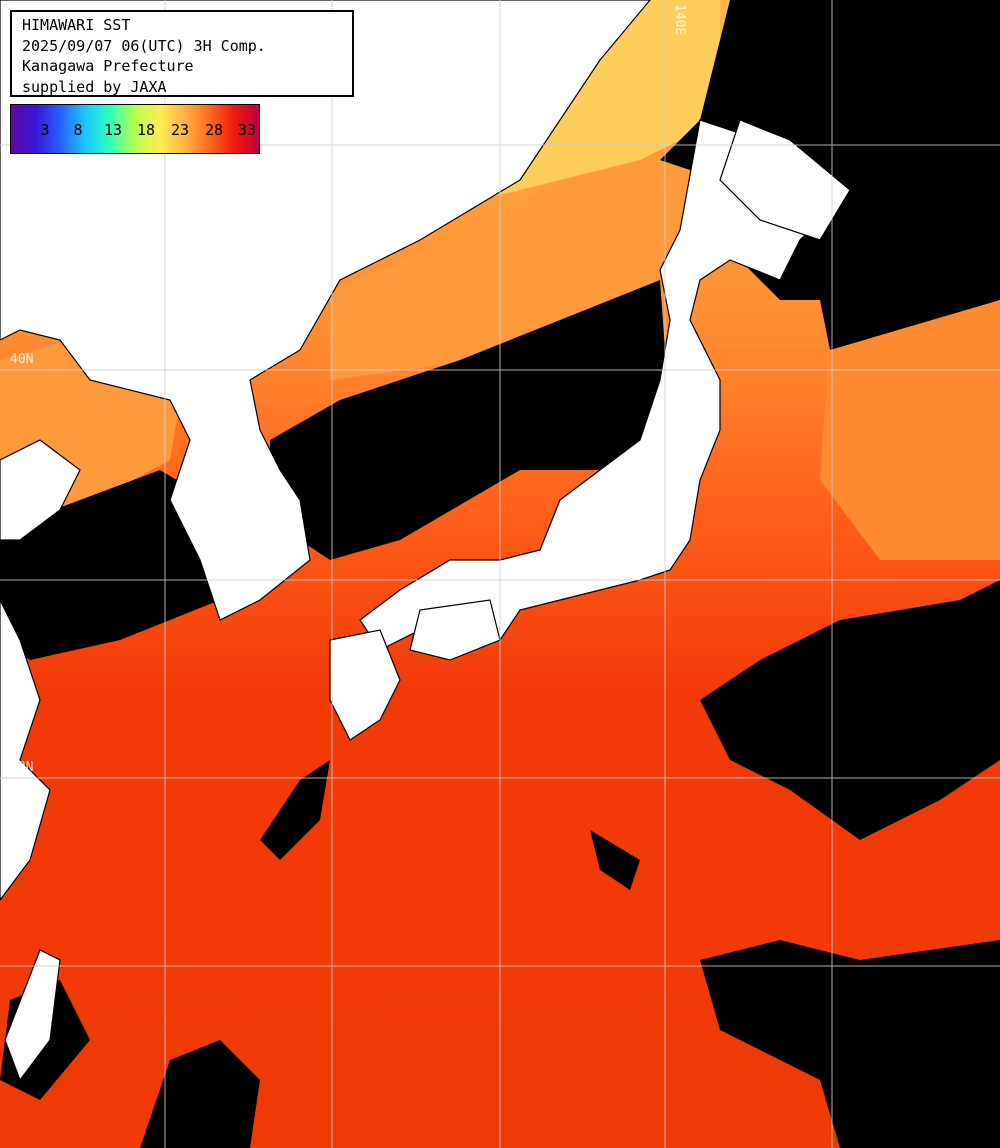 This screenshot has width=1000, height=1148. Describe the element at coordinates (45, 130) in the screenshot. I see `colorbar-tick: 3` at that location.